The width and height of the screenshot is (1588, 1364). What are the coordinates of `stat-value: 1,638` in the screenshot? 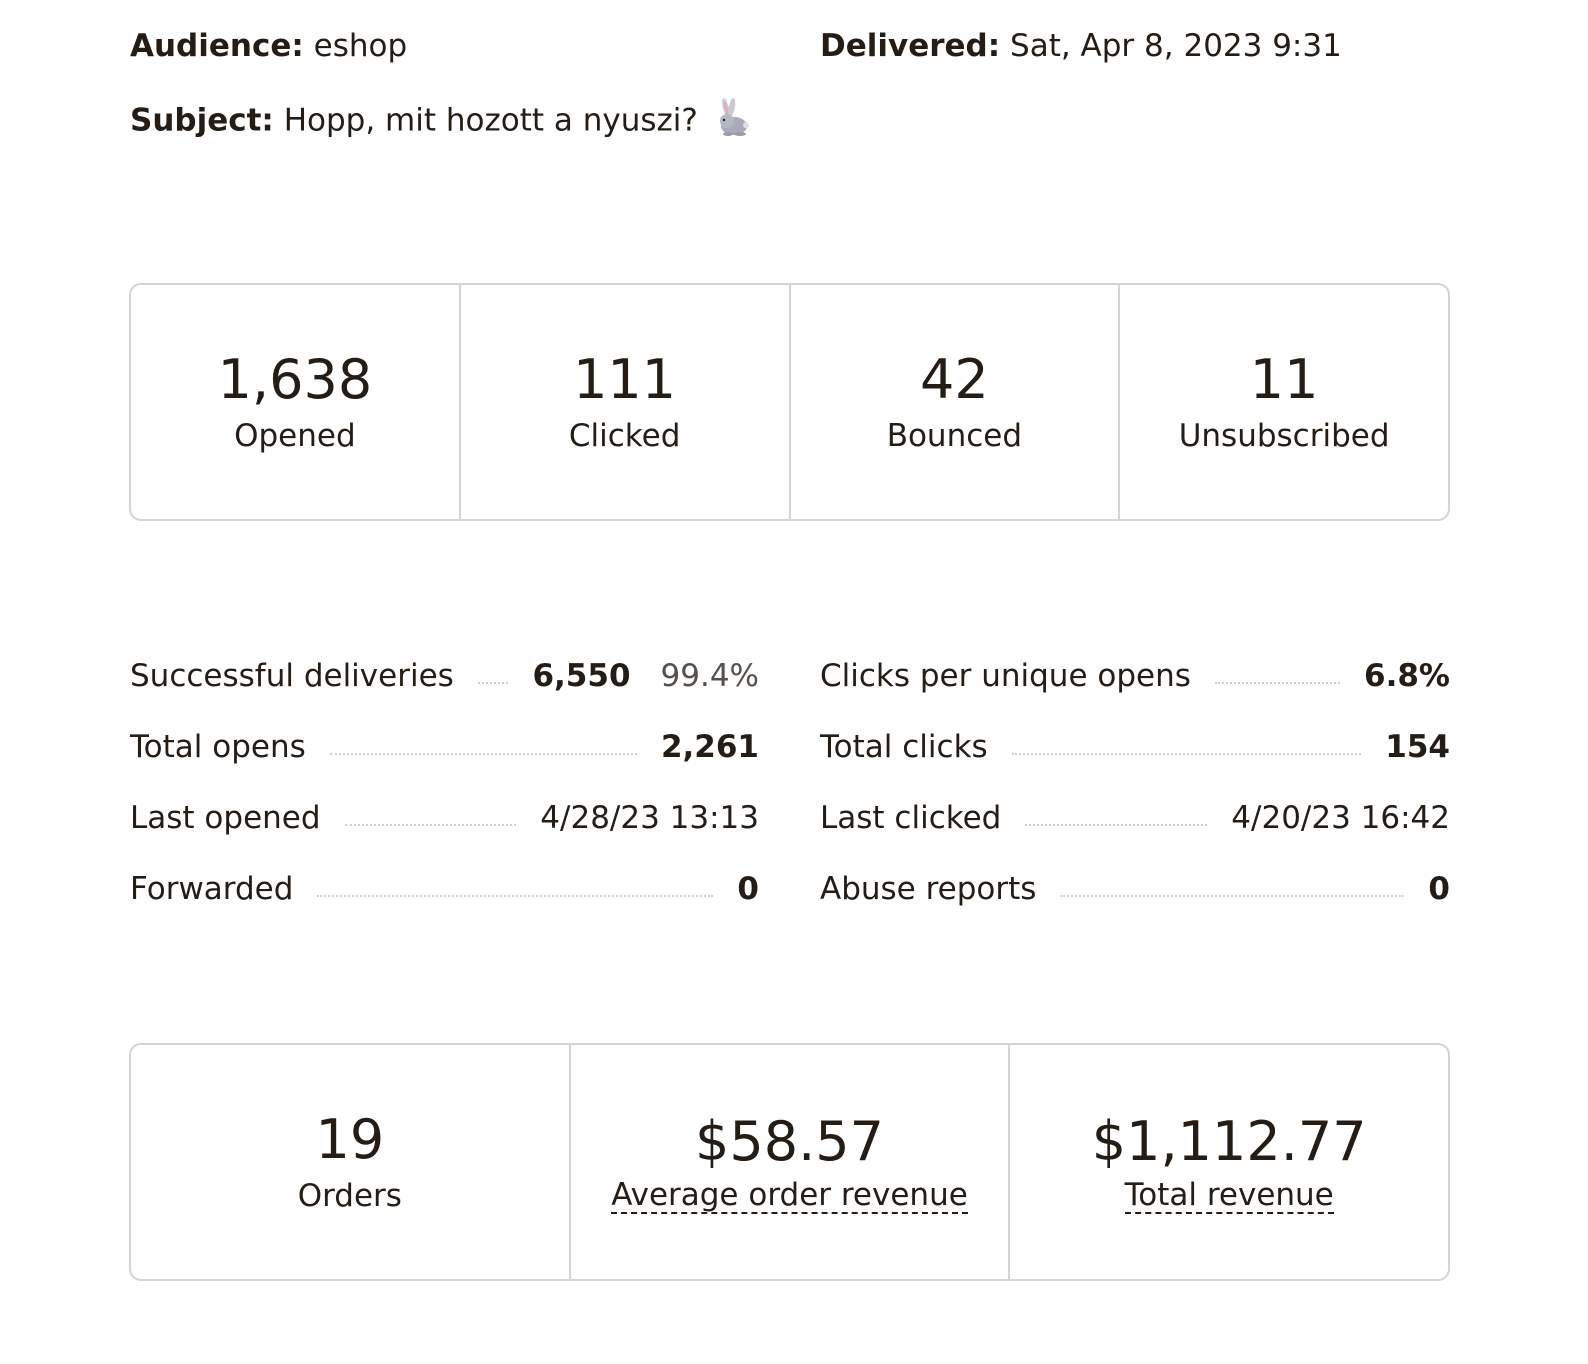 It's located at (295, 379).